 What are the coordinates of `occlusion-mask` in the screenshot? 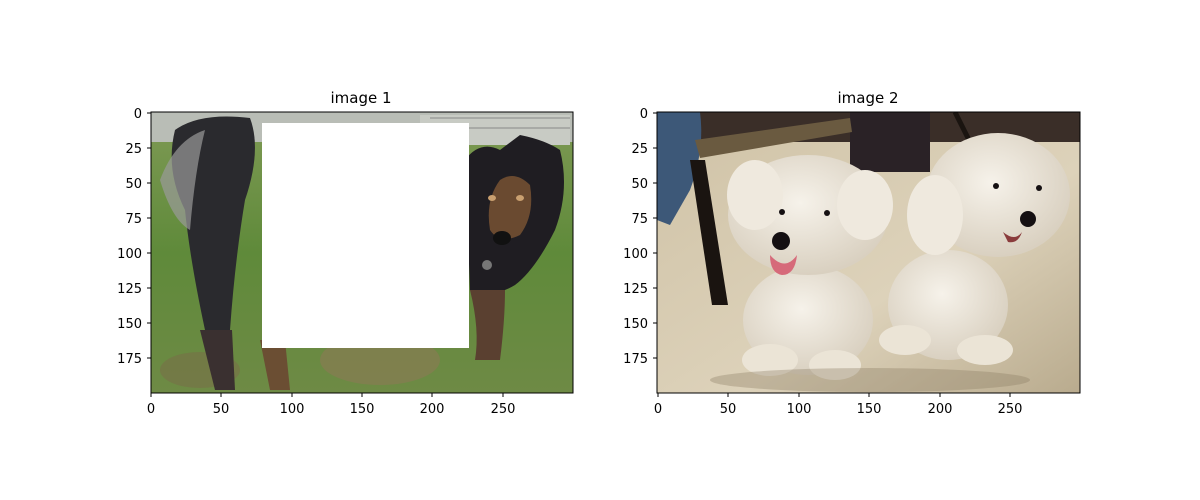 It's located at (365, 235).